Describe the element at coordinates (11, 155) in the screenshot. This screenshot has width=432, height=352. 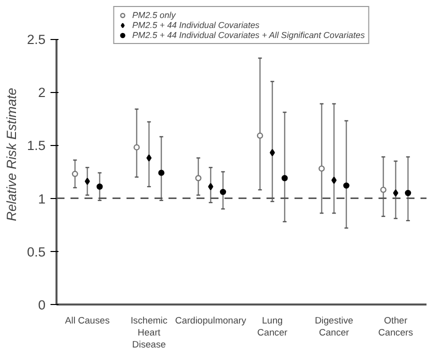
I see `y-axis-title: Relative Risk Estimate` at that location.